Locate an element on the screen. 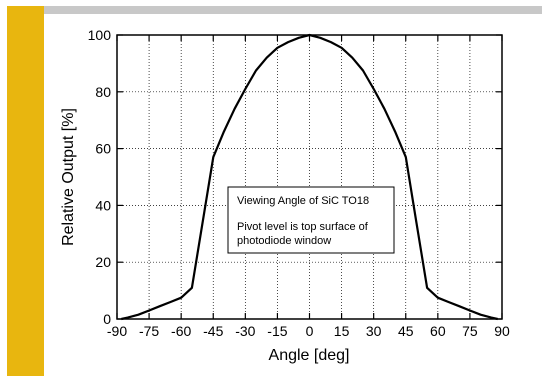  y-tick-labels: 0 20 40 60 80 100 is located at coordinates (100, 177).